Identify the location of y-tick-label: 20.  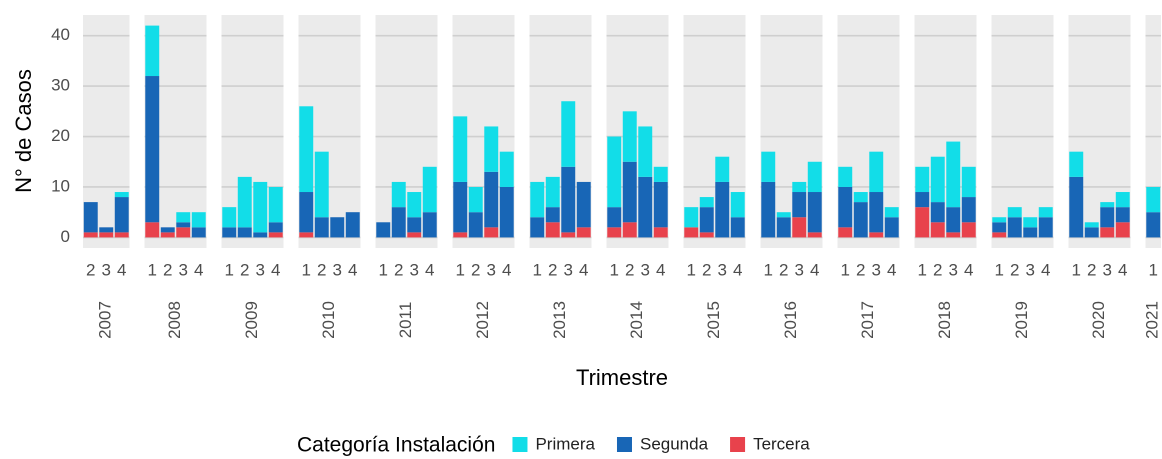
(60, 135).